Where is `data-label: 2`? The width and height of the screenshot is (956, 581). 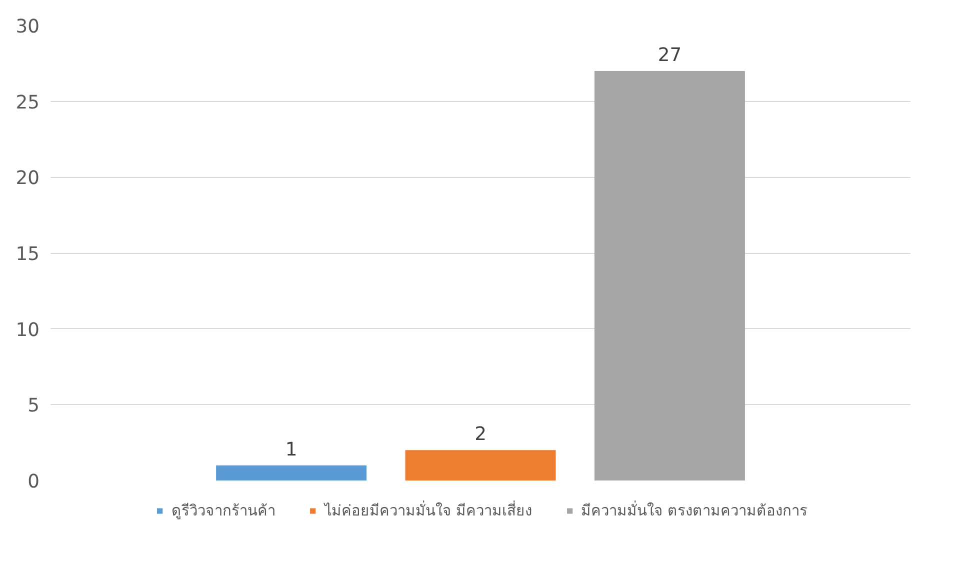
data-label: 2 is located at coordinates (480, 435).